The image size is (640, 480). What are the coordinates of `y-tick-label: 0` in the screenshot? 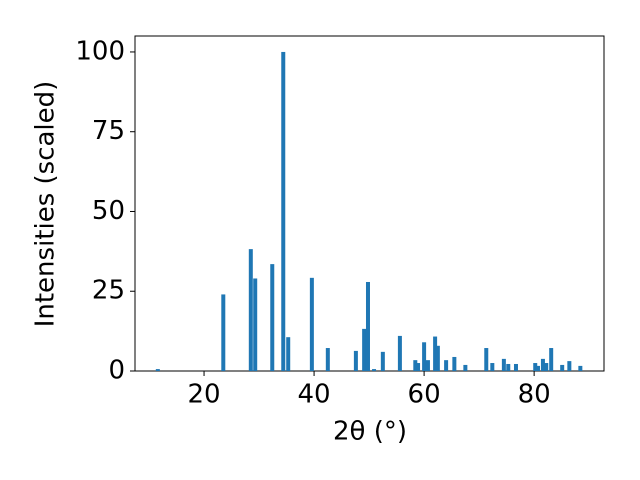 It's located at (116, 371).